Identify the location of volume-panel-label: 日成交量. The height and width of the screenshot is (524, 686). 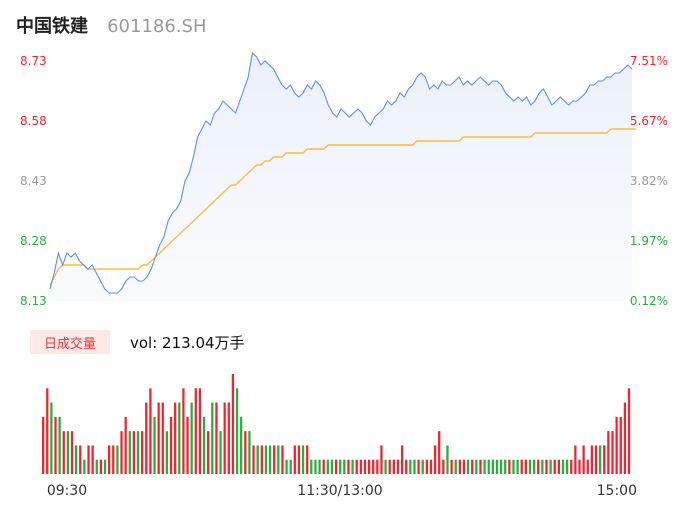
(70, 342).